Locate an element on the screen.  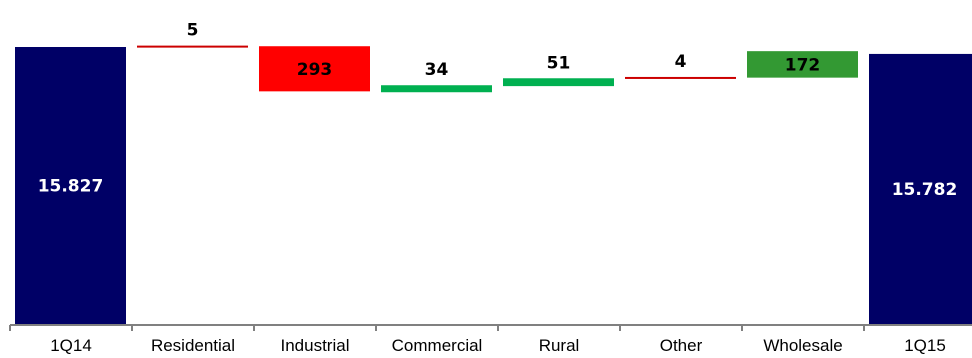
bar-wholesale is located at coordinates (802, 64).